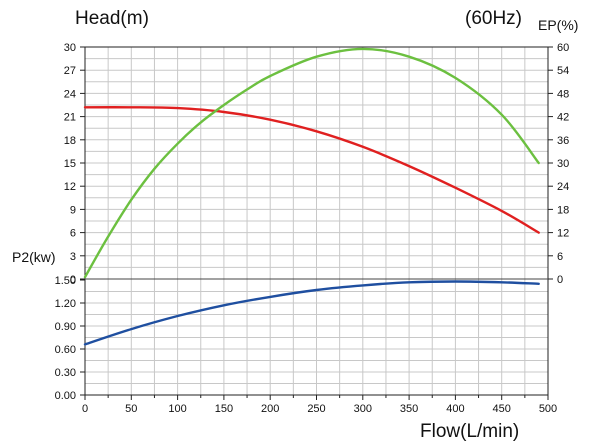 The height and width of the screenshot is (447, 592). Describe the element at coordinates (65, 281) in the screenshot. I see `power-tick-label: 1.50` at that location.